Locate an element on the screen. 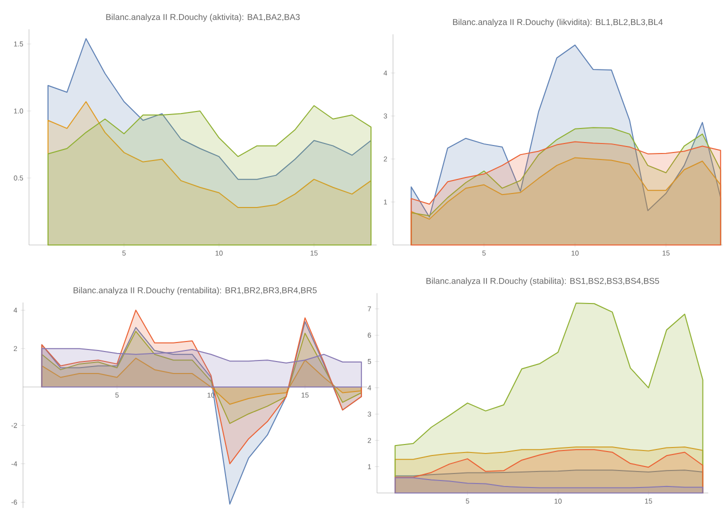 The height and width of the screenshot is (510, 724). chart-title: Bilanc.analyza II R.Douchy (stabilita): BS1,BS2,BS3,BS4,BS5 is located at coordinates (543, 282).